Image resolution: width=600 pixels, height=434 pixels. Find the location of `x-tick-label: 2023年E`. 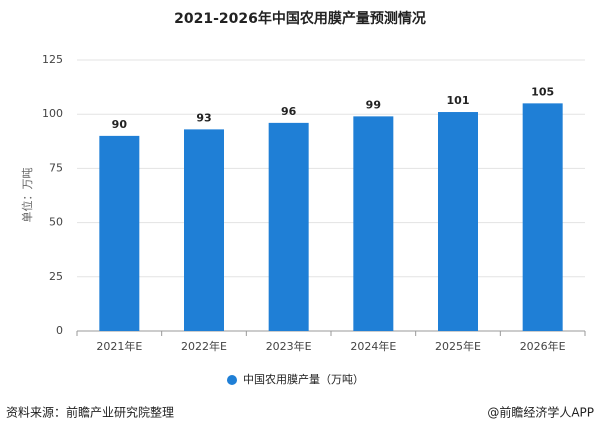

x-tick-label: 2023年E is located at coordinates (289, 346).